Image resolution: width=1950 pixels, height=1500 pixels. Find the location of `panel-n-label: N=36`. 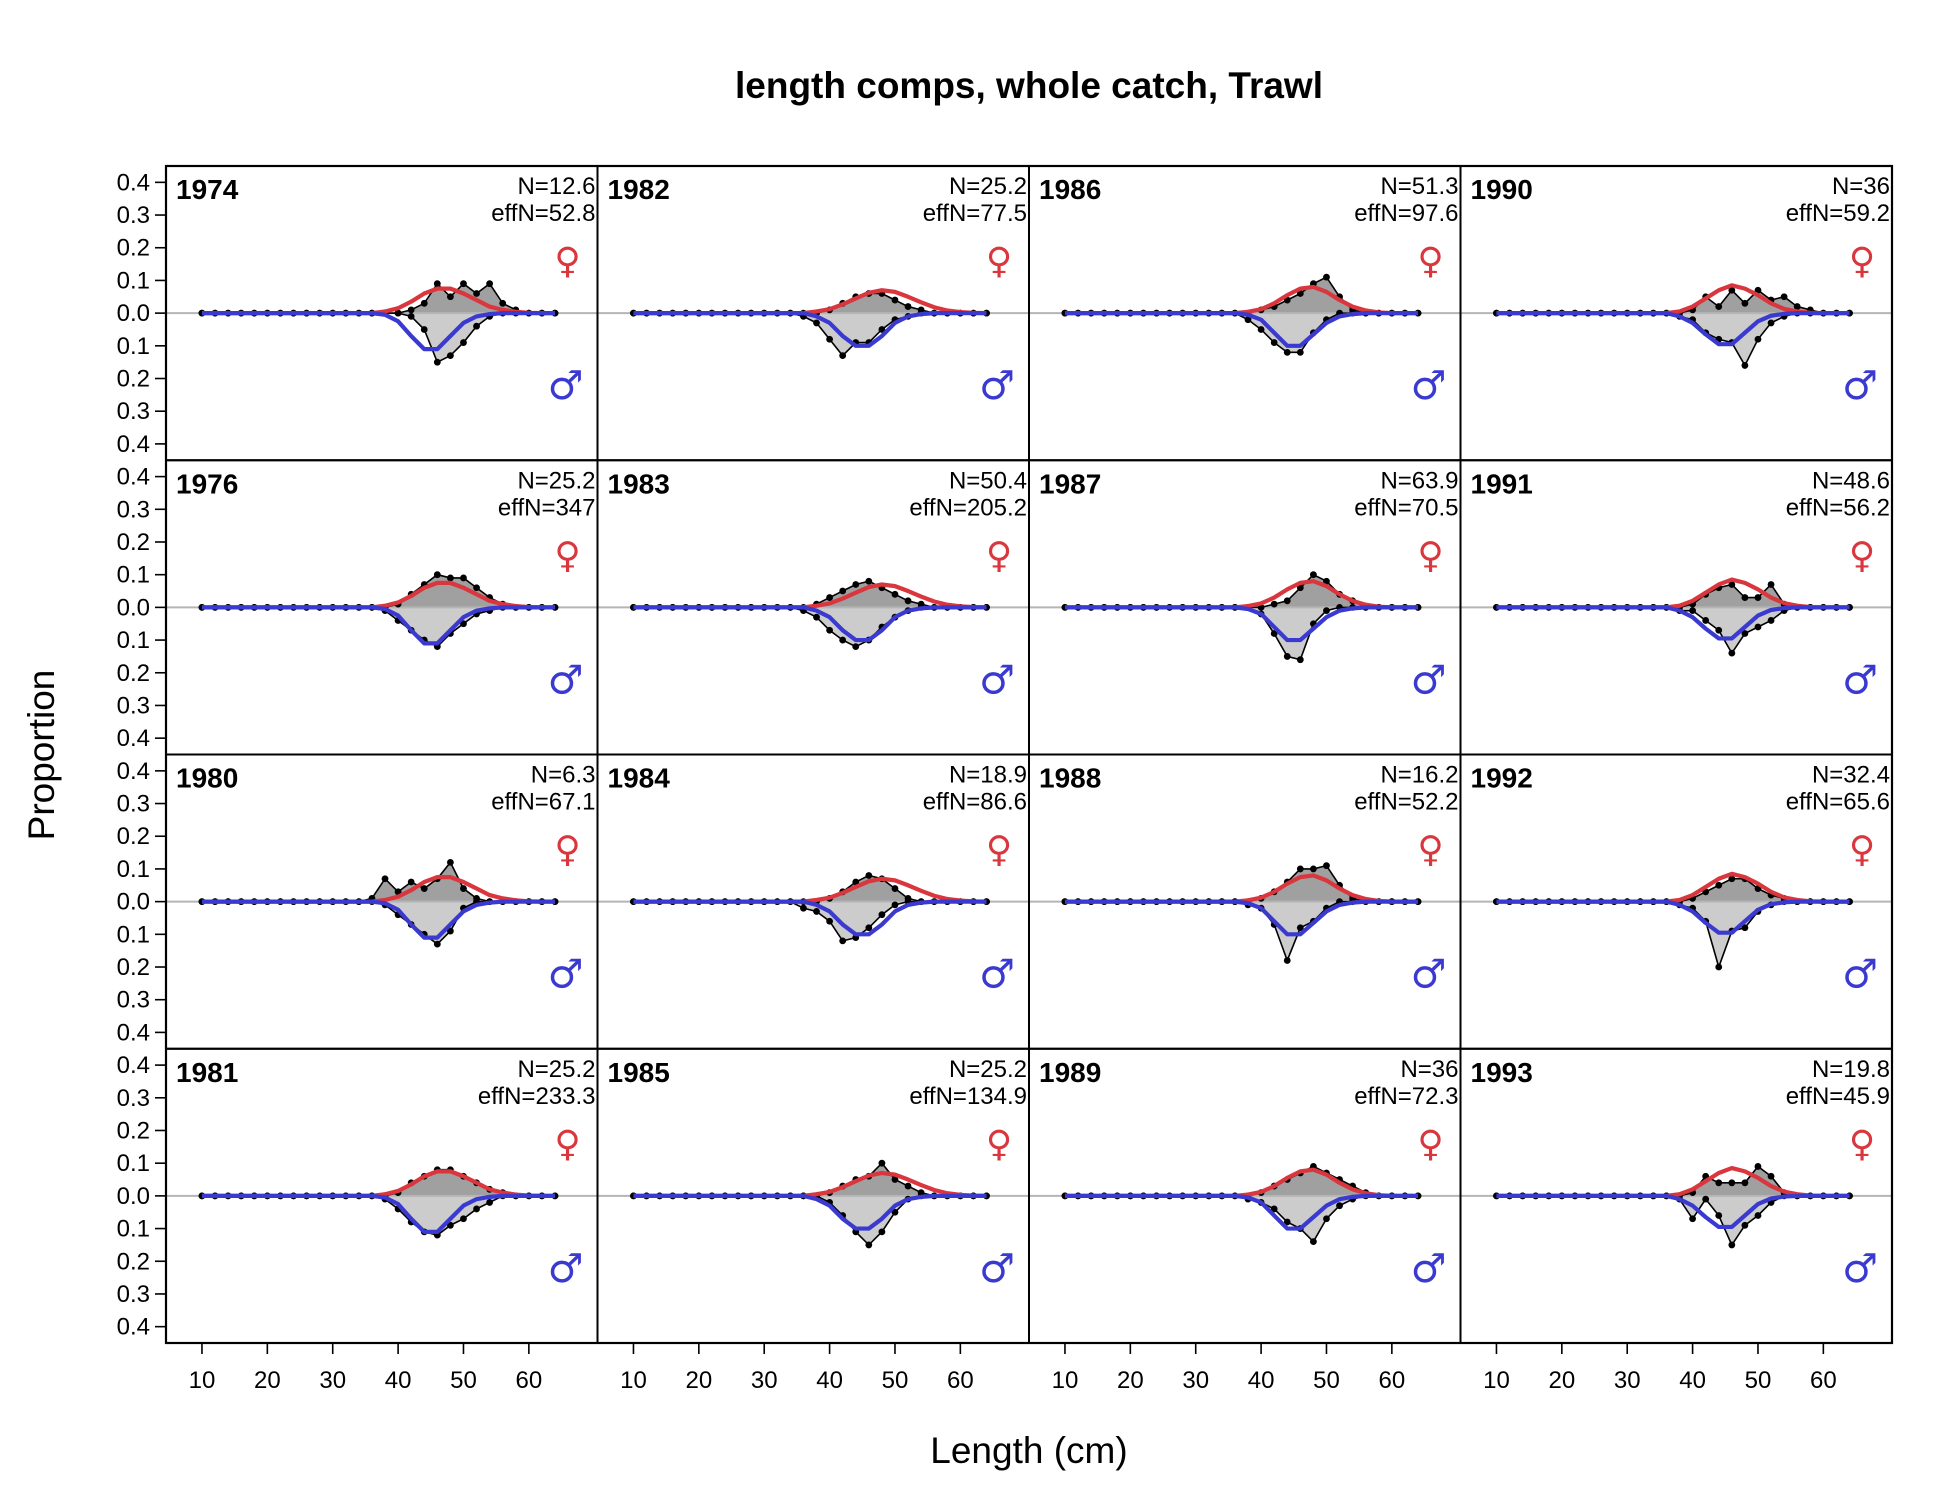

panel-n-label: N=36 is located at coordinates (1861, 186).